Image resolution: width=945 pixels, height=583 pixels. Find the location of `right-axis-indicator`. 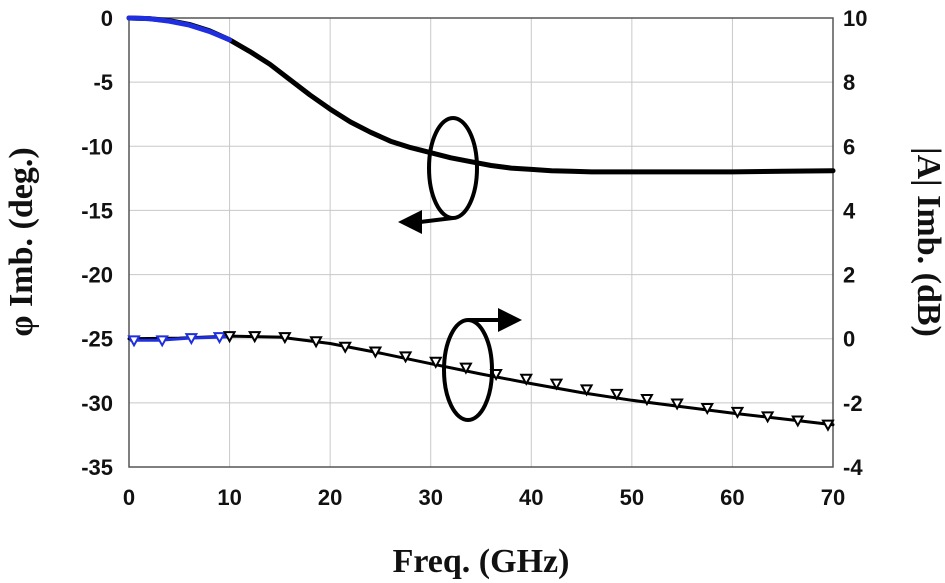

right-axis-indicator is located at coordinates (482, 365).